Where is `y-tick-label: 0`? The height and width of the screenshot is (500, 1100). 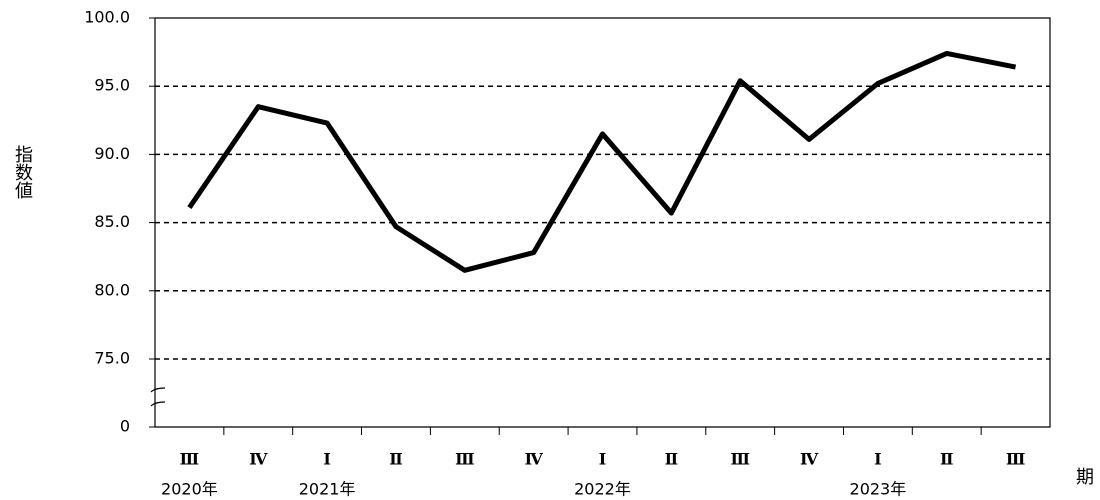
y-tick-label: 0 is located at coordinates (125, 426).